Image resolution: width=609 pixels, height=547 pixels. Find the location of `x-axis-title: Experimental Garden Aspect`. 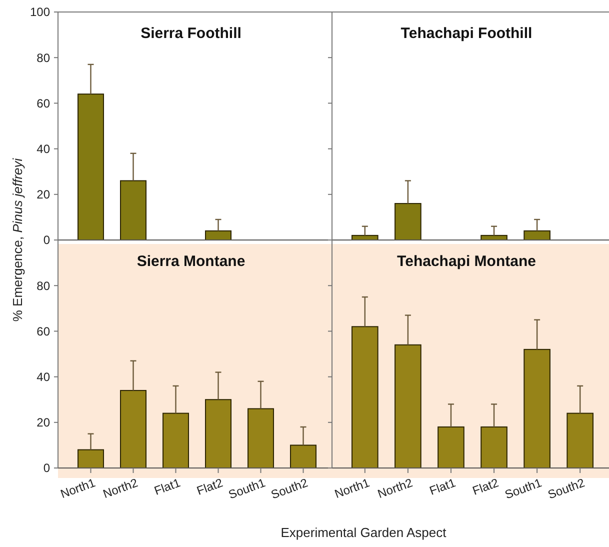

x-axis-title: Experimental Garden Aspect is located at coordinates (363, 532).